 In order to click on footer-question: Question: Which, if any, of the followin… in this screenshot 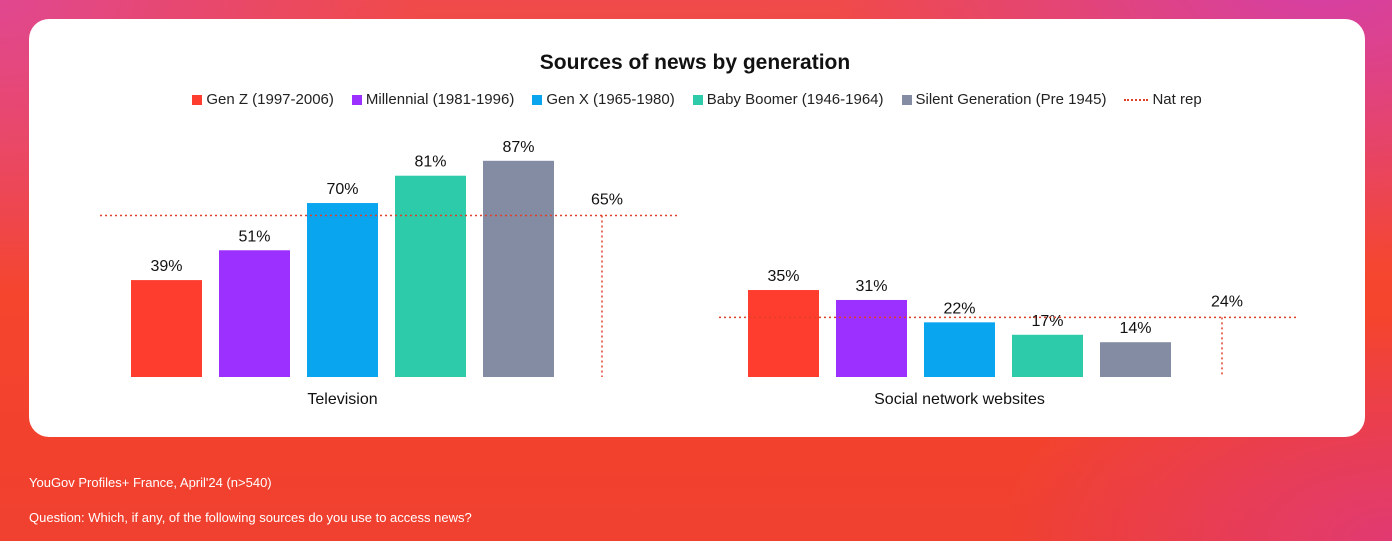, I will do `click(250, 517)`.